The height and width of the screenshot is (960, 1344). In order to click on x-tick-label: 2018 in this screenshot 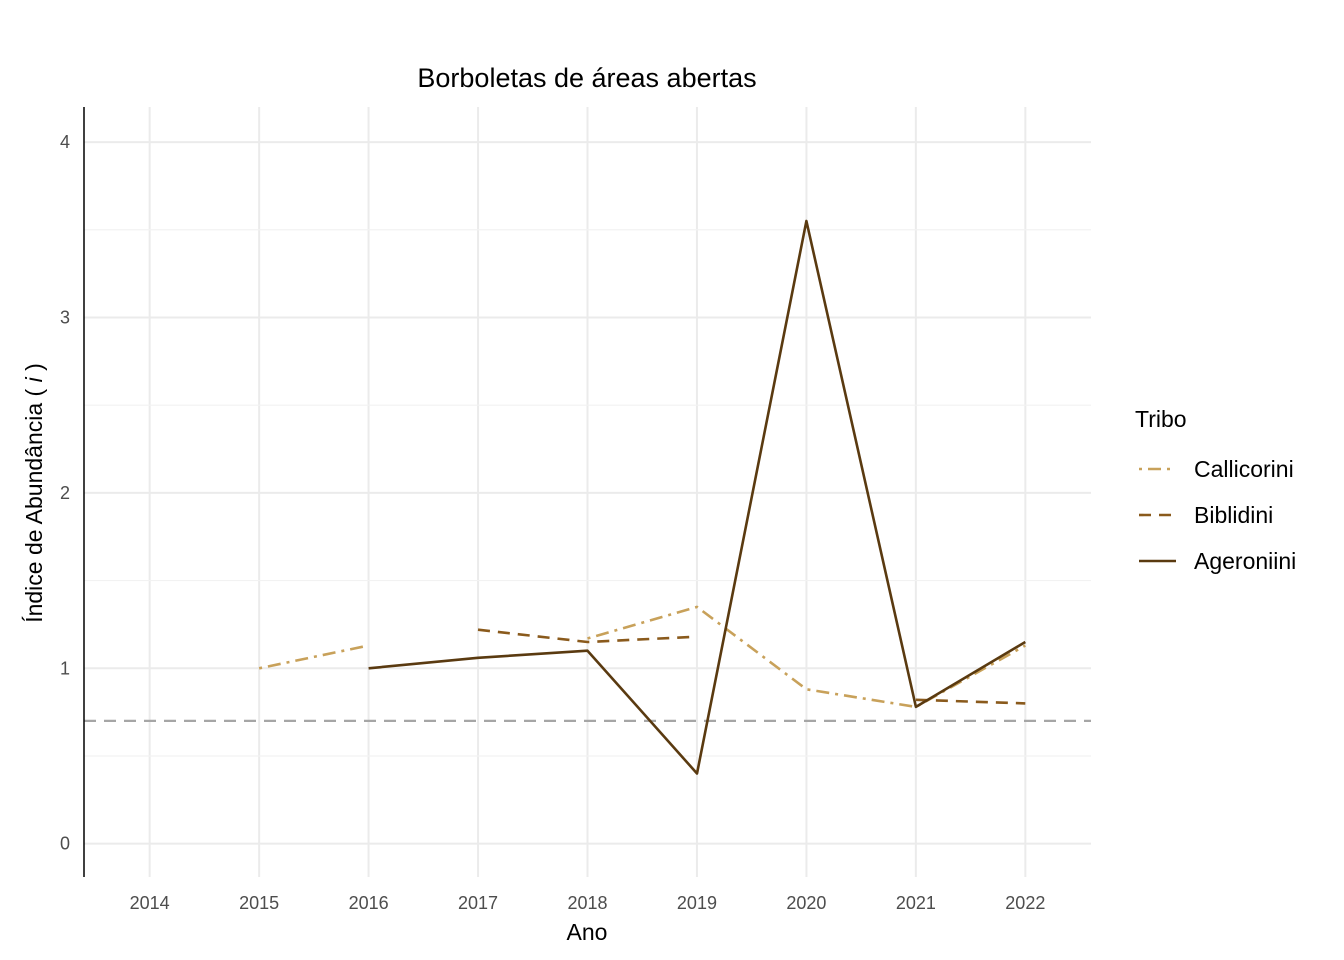, I will do `click(587, 903)`.